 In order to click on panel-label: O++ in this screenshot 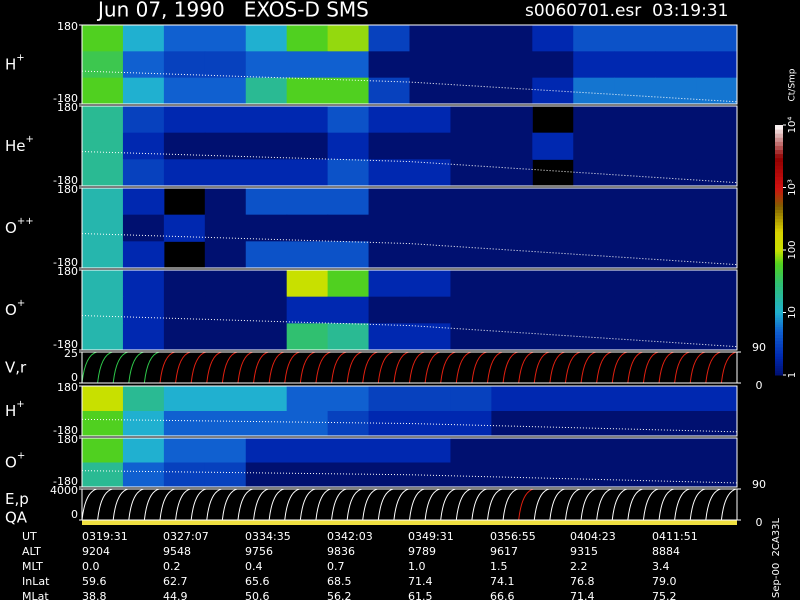, I will do `click(19, 226)`.